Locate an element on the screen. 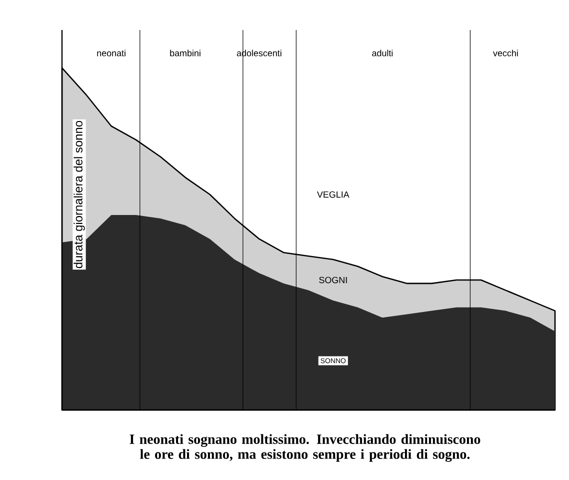 The width and height of the screenshot is (569, 480). y-axis-title: durata giornaliera del sonno is located at coordinates (79, 194).